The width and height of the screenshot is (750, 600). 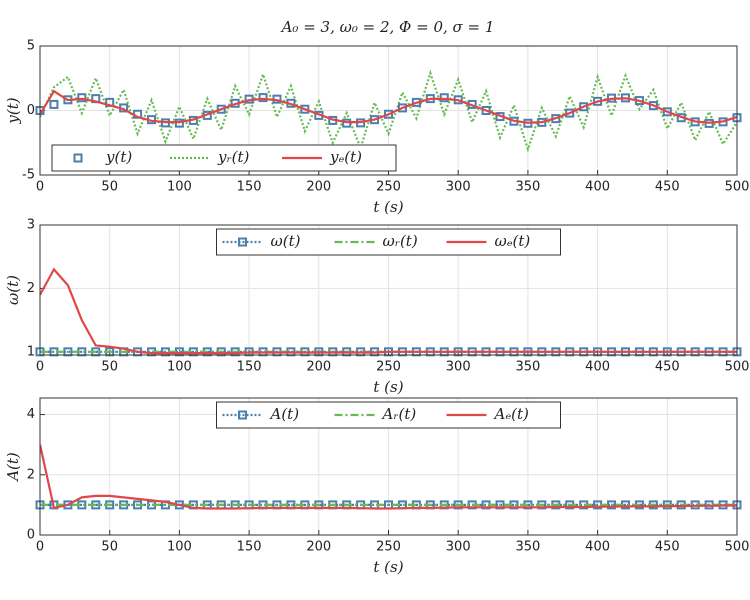 I want to click on y-tick-label: -5, so click(x=28, y=175).